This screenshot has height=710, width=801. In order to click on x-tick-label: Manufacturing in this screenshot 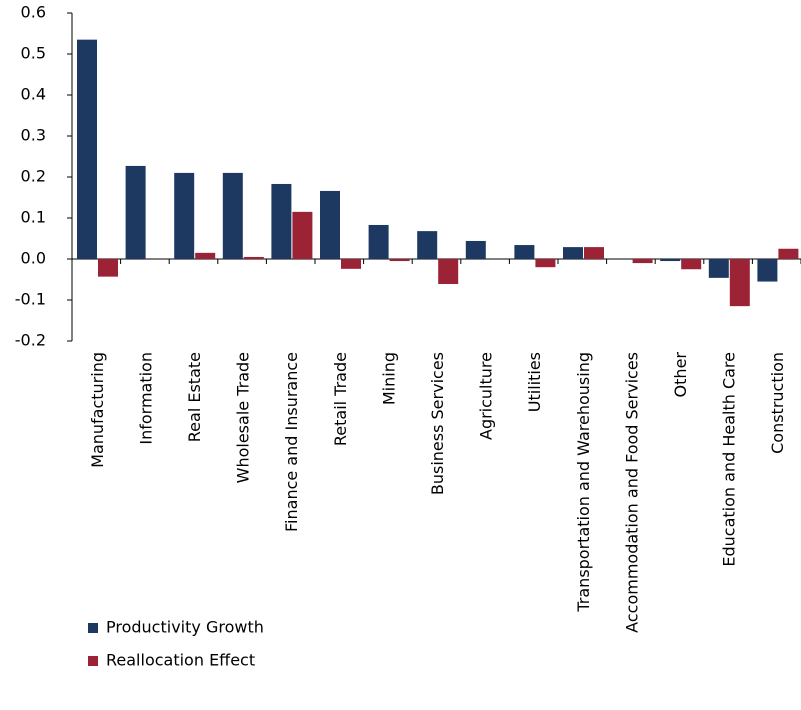, I will do `click(97, 410)`.